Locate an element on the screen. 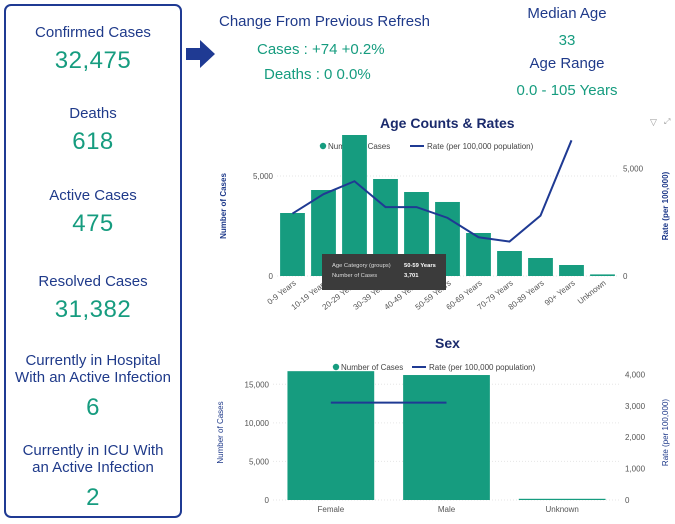 This screenshot has width=675, height=524. bar-20-29-years is located at coordinates (354, 205).